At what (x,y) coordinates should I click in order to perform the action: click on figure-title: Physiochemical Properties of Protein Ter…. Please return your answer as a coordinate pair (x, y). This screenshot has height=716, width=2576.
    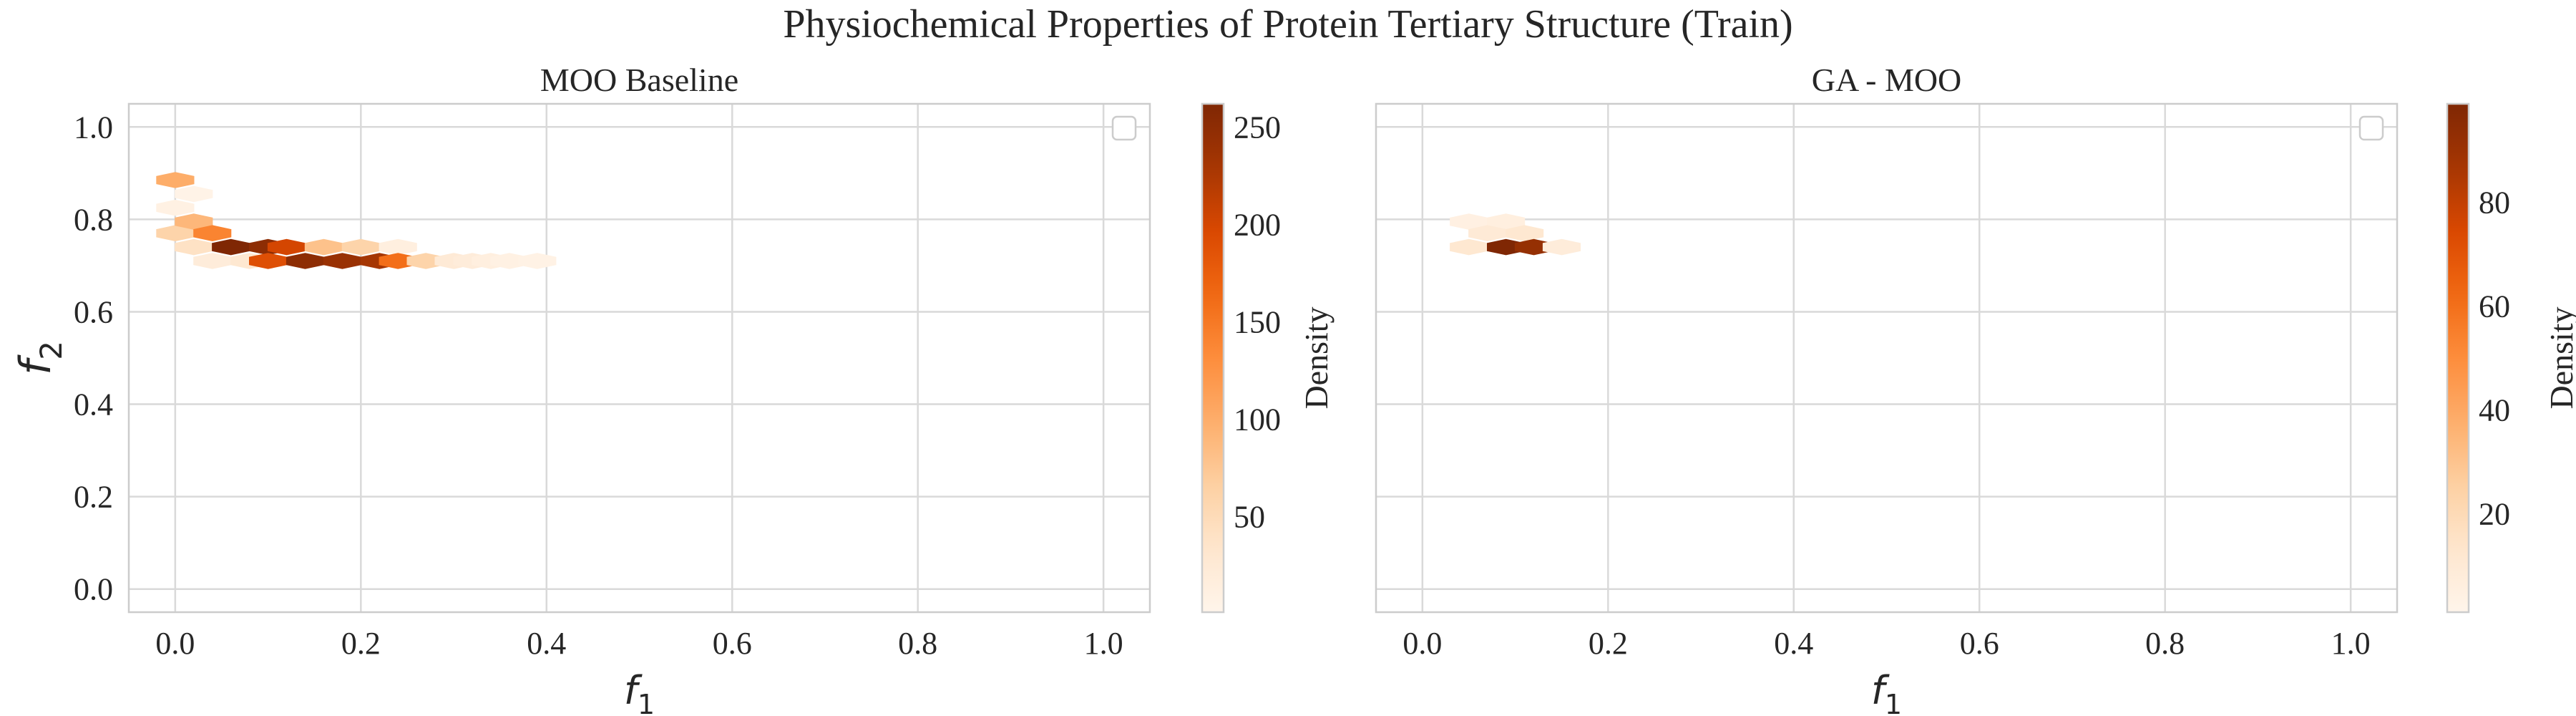
    Looking at the image, I should click on (1287, 24).